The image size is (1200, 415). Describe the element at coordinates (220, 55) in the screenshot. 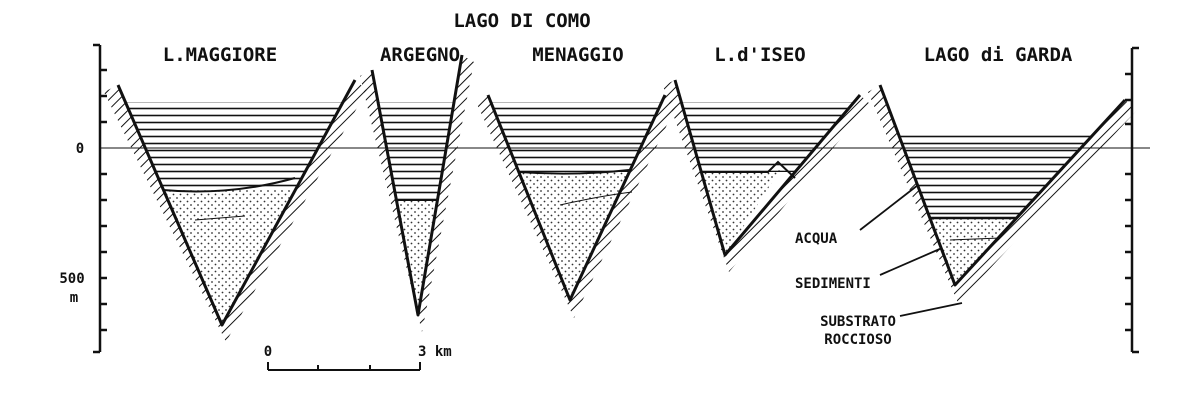

I see `lake-label: L.MAGGIORE` at that location.